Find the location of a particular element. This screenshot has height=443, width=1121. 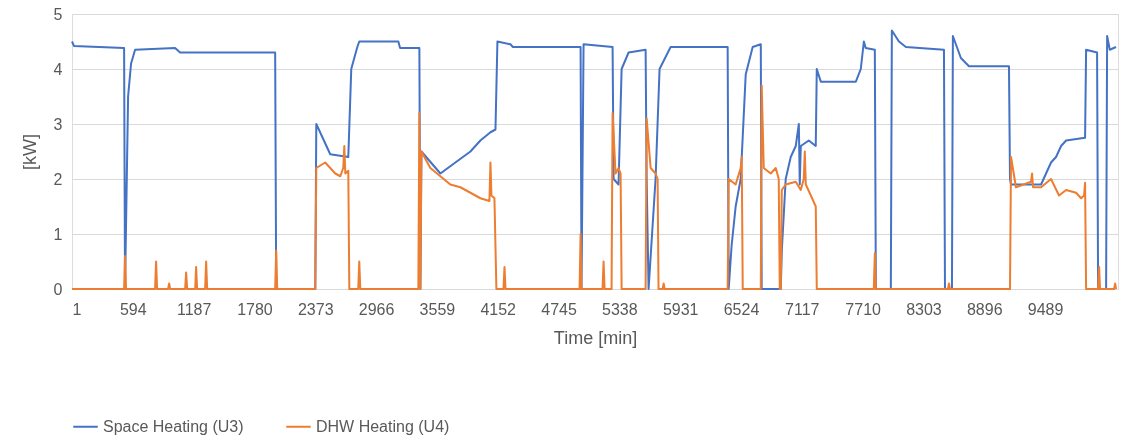

x-tick-label: 1780 is located at coordinates (255, 309).